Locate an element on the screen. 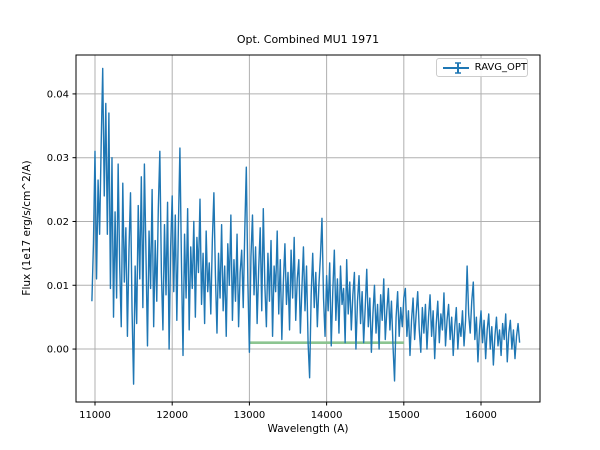  legend-entry-label: RAVG_OPT is located at coordinates (500, 67).